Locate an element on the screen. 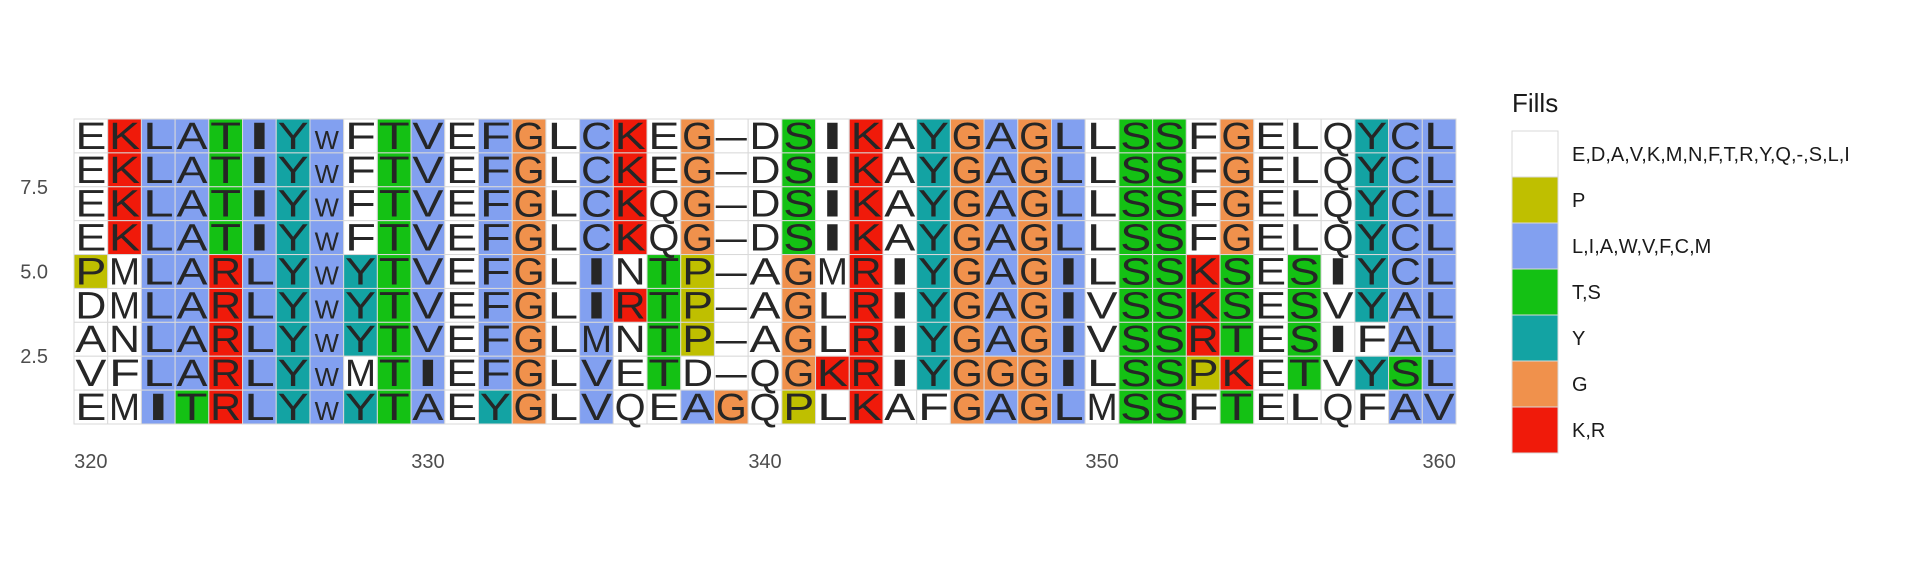 The width and height of the screenshot is (1920, 576). legend-label: L,I,A,W,V,F,C,M is located at coordinates (1641, 247).